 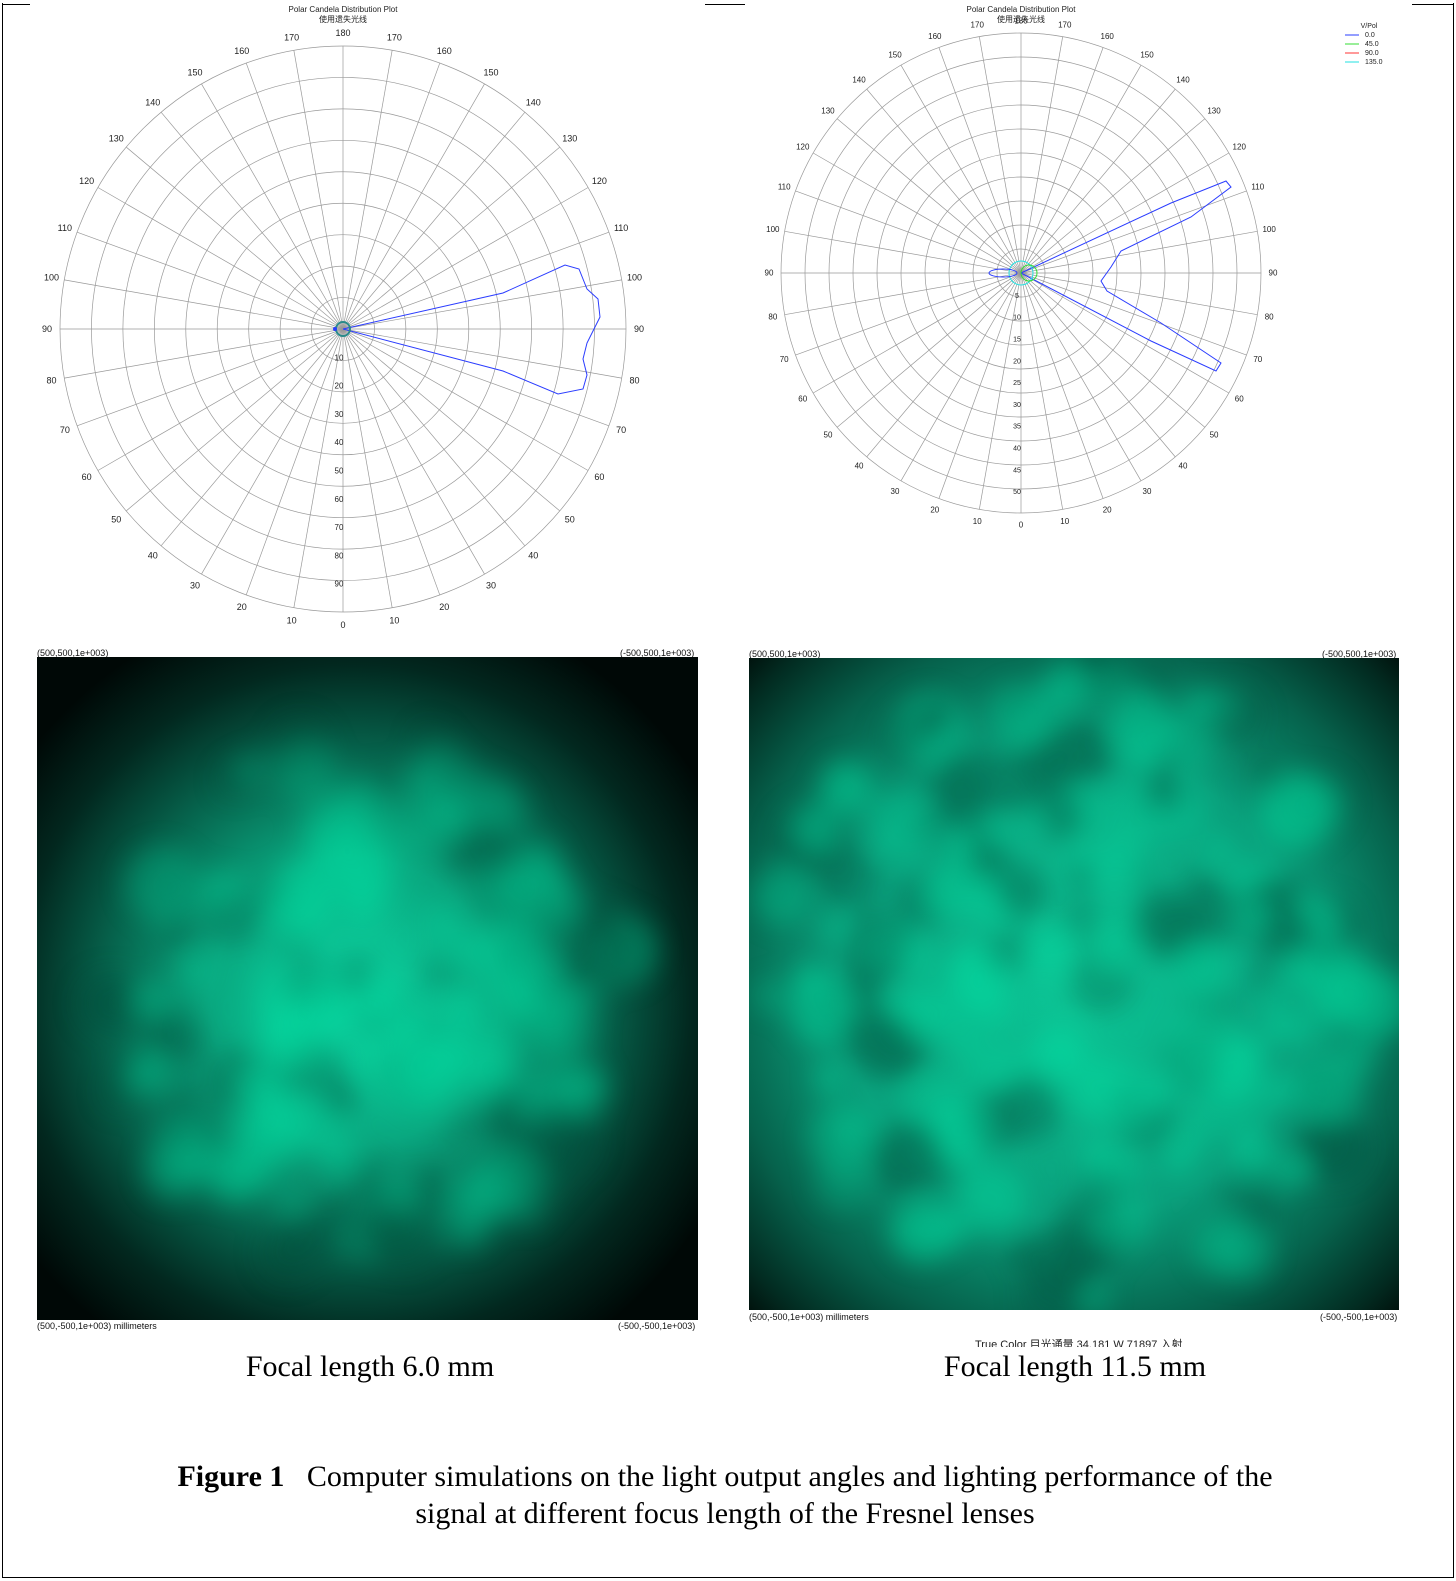 I want to click on angle-label: 30, so click(x=195, y=585).